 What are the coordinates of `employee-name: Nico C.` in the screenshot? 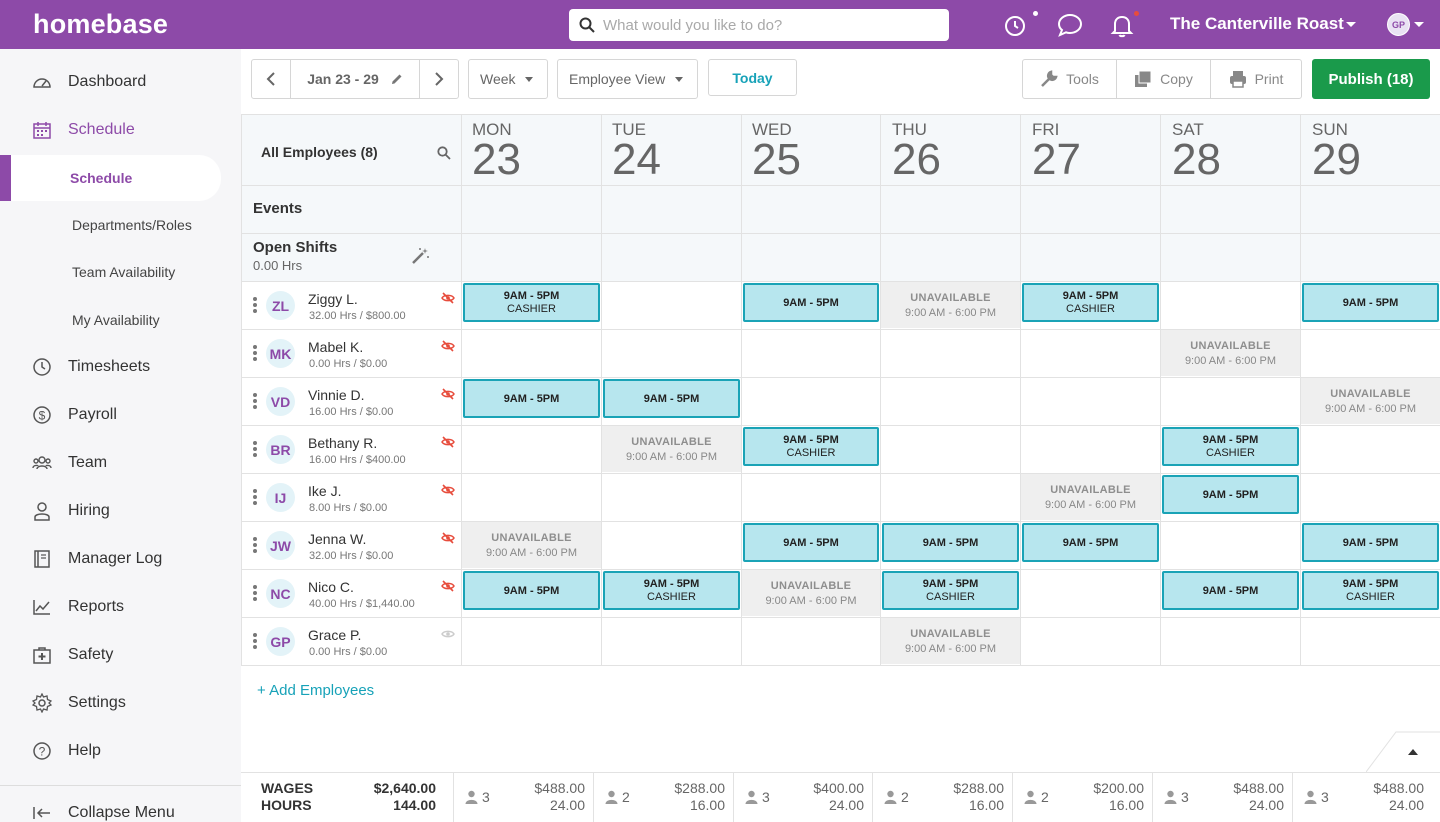 It's located at (331, 587).